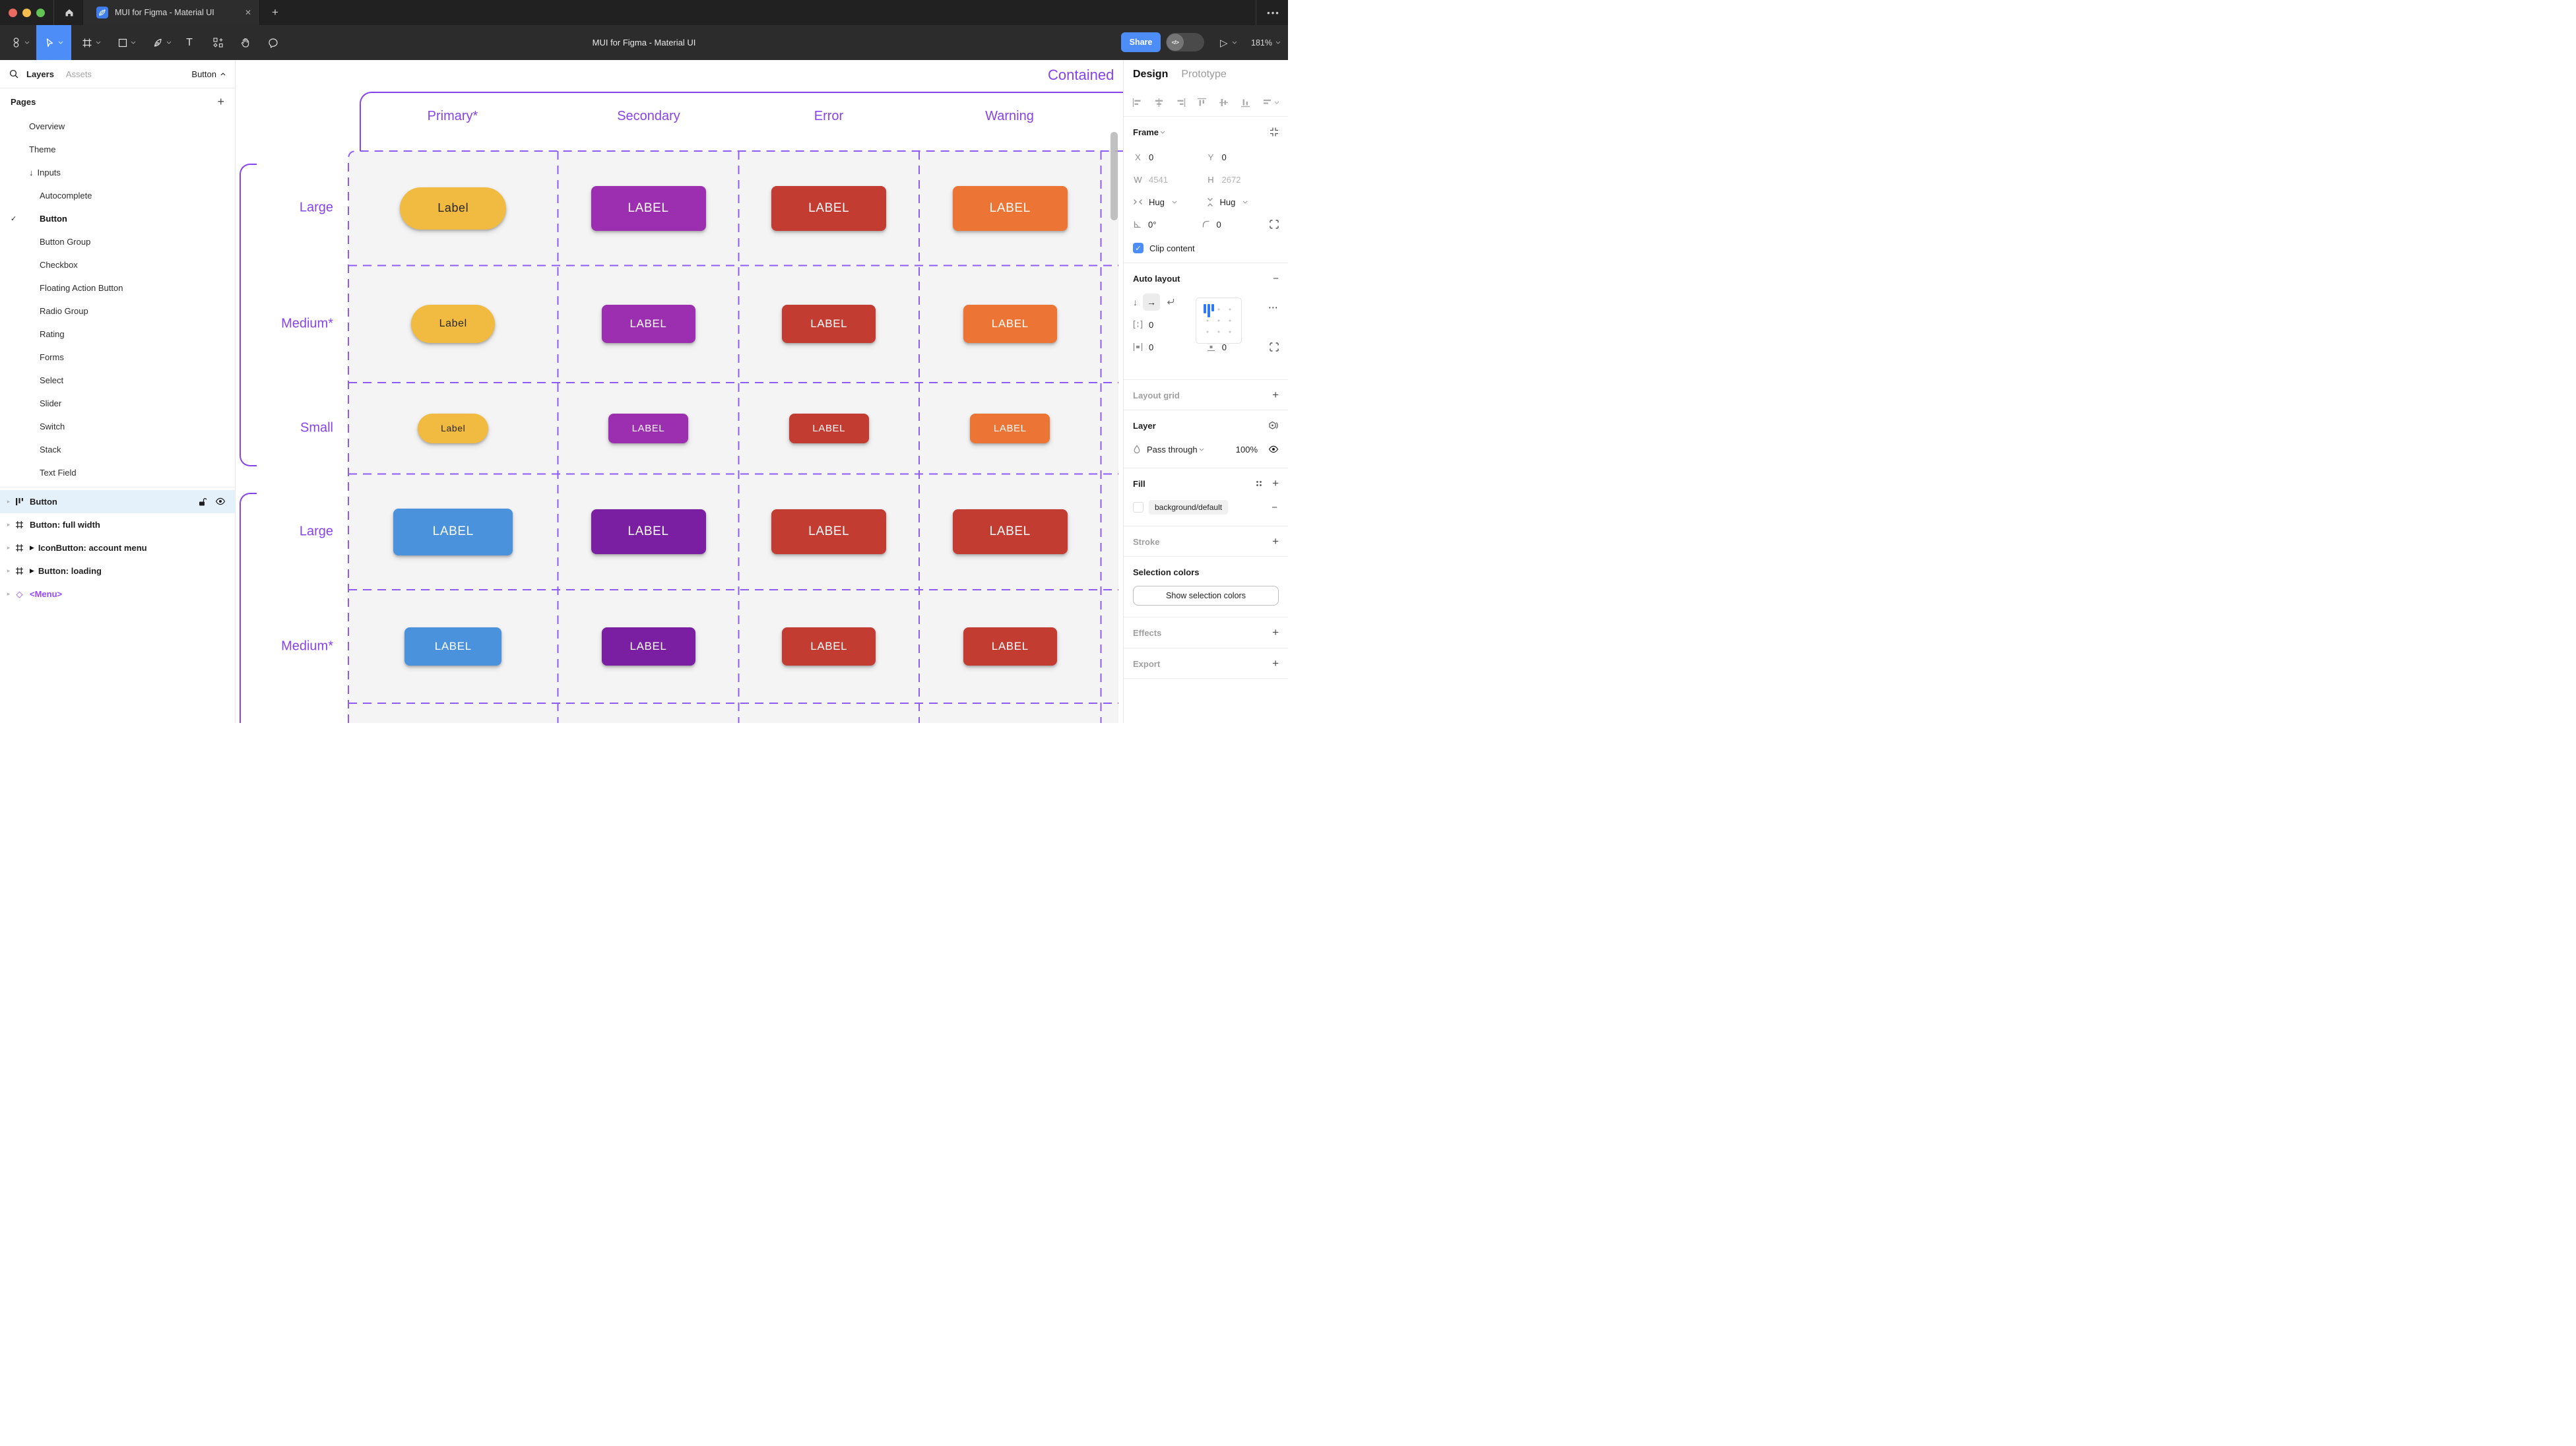 This screenshot has width=2576, height=1446. What do you see at coordinates (64, 311) in the screenshot?
I see `page-item: Radio Group` at bounding box center [64, 311].